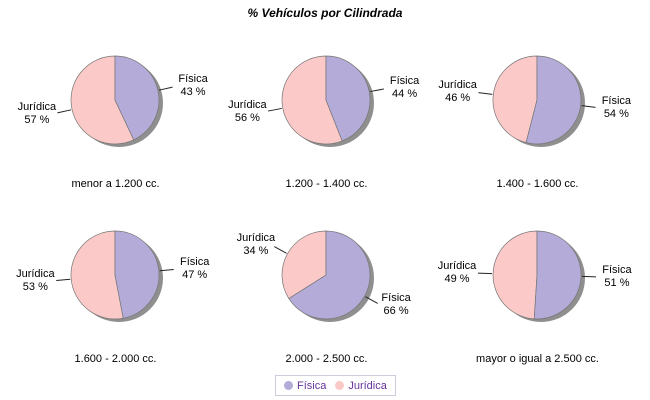  Describe the element at coordinates (325, 13) in the screenshot. I see `chart-title: % Vehículos por Cilindrada` at that location.